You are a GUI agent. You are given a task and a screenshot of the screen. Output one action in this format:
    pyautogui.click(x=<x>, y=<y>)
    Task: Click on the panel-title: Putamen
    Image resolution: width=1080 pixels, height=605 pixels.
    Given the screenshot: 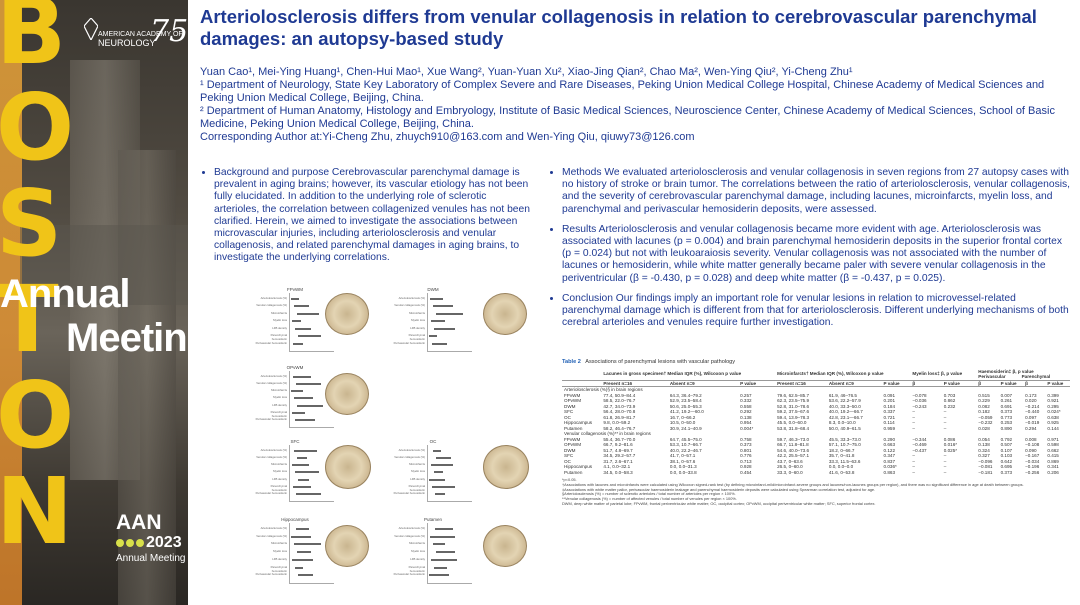 What is the action you would take?
    pyautogui.click(x=432, y=519)
    